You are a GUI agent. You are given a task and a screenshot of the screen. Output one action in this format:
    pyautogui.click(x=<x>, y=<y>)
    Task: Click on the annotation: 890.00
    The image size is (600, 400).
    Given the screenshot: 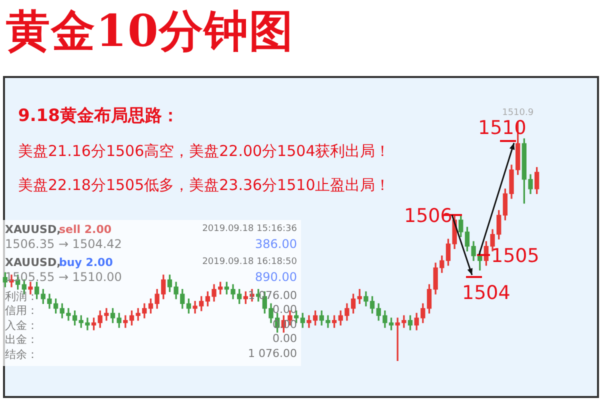 What is the action you would take?
    pyautogui.click(x=276, y=277)
    